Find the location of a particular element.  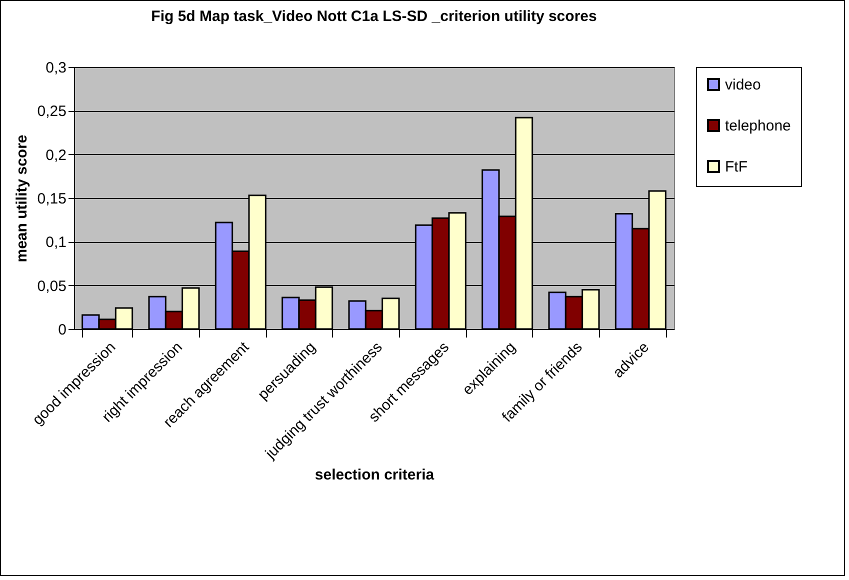

y-tick-label: 0,25 is located at coordinates (51, 111).